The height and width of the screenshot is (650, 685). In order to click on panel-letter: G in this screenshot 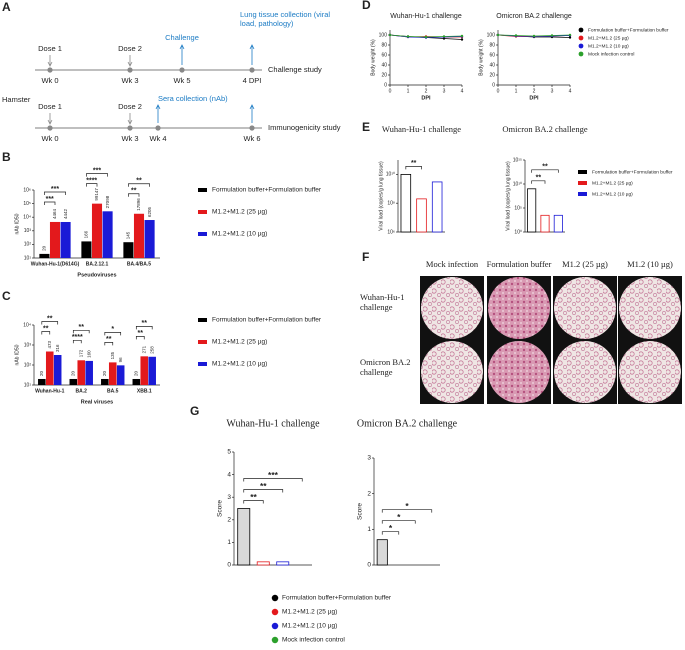, I will do `click(194, 411)`.